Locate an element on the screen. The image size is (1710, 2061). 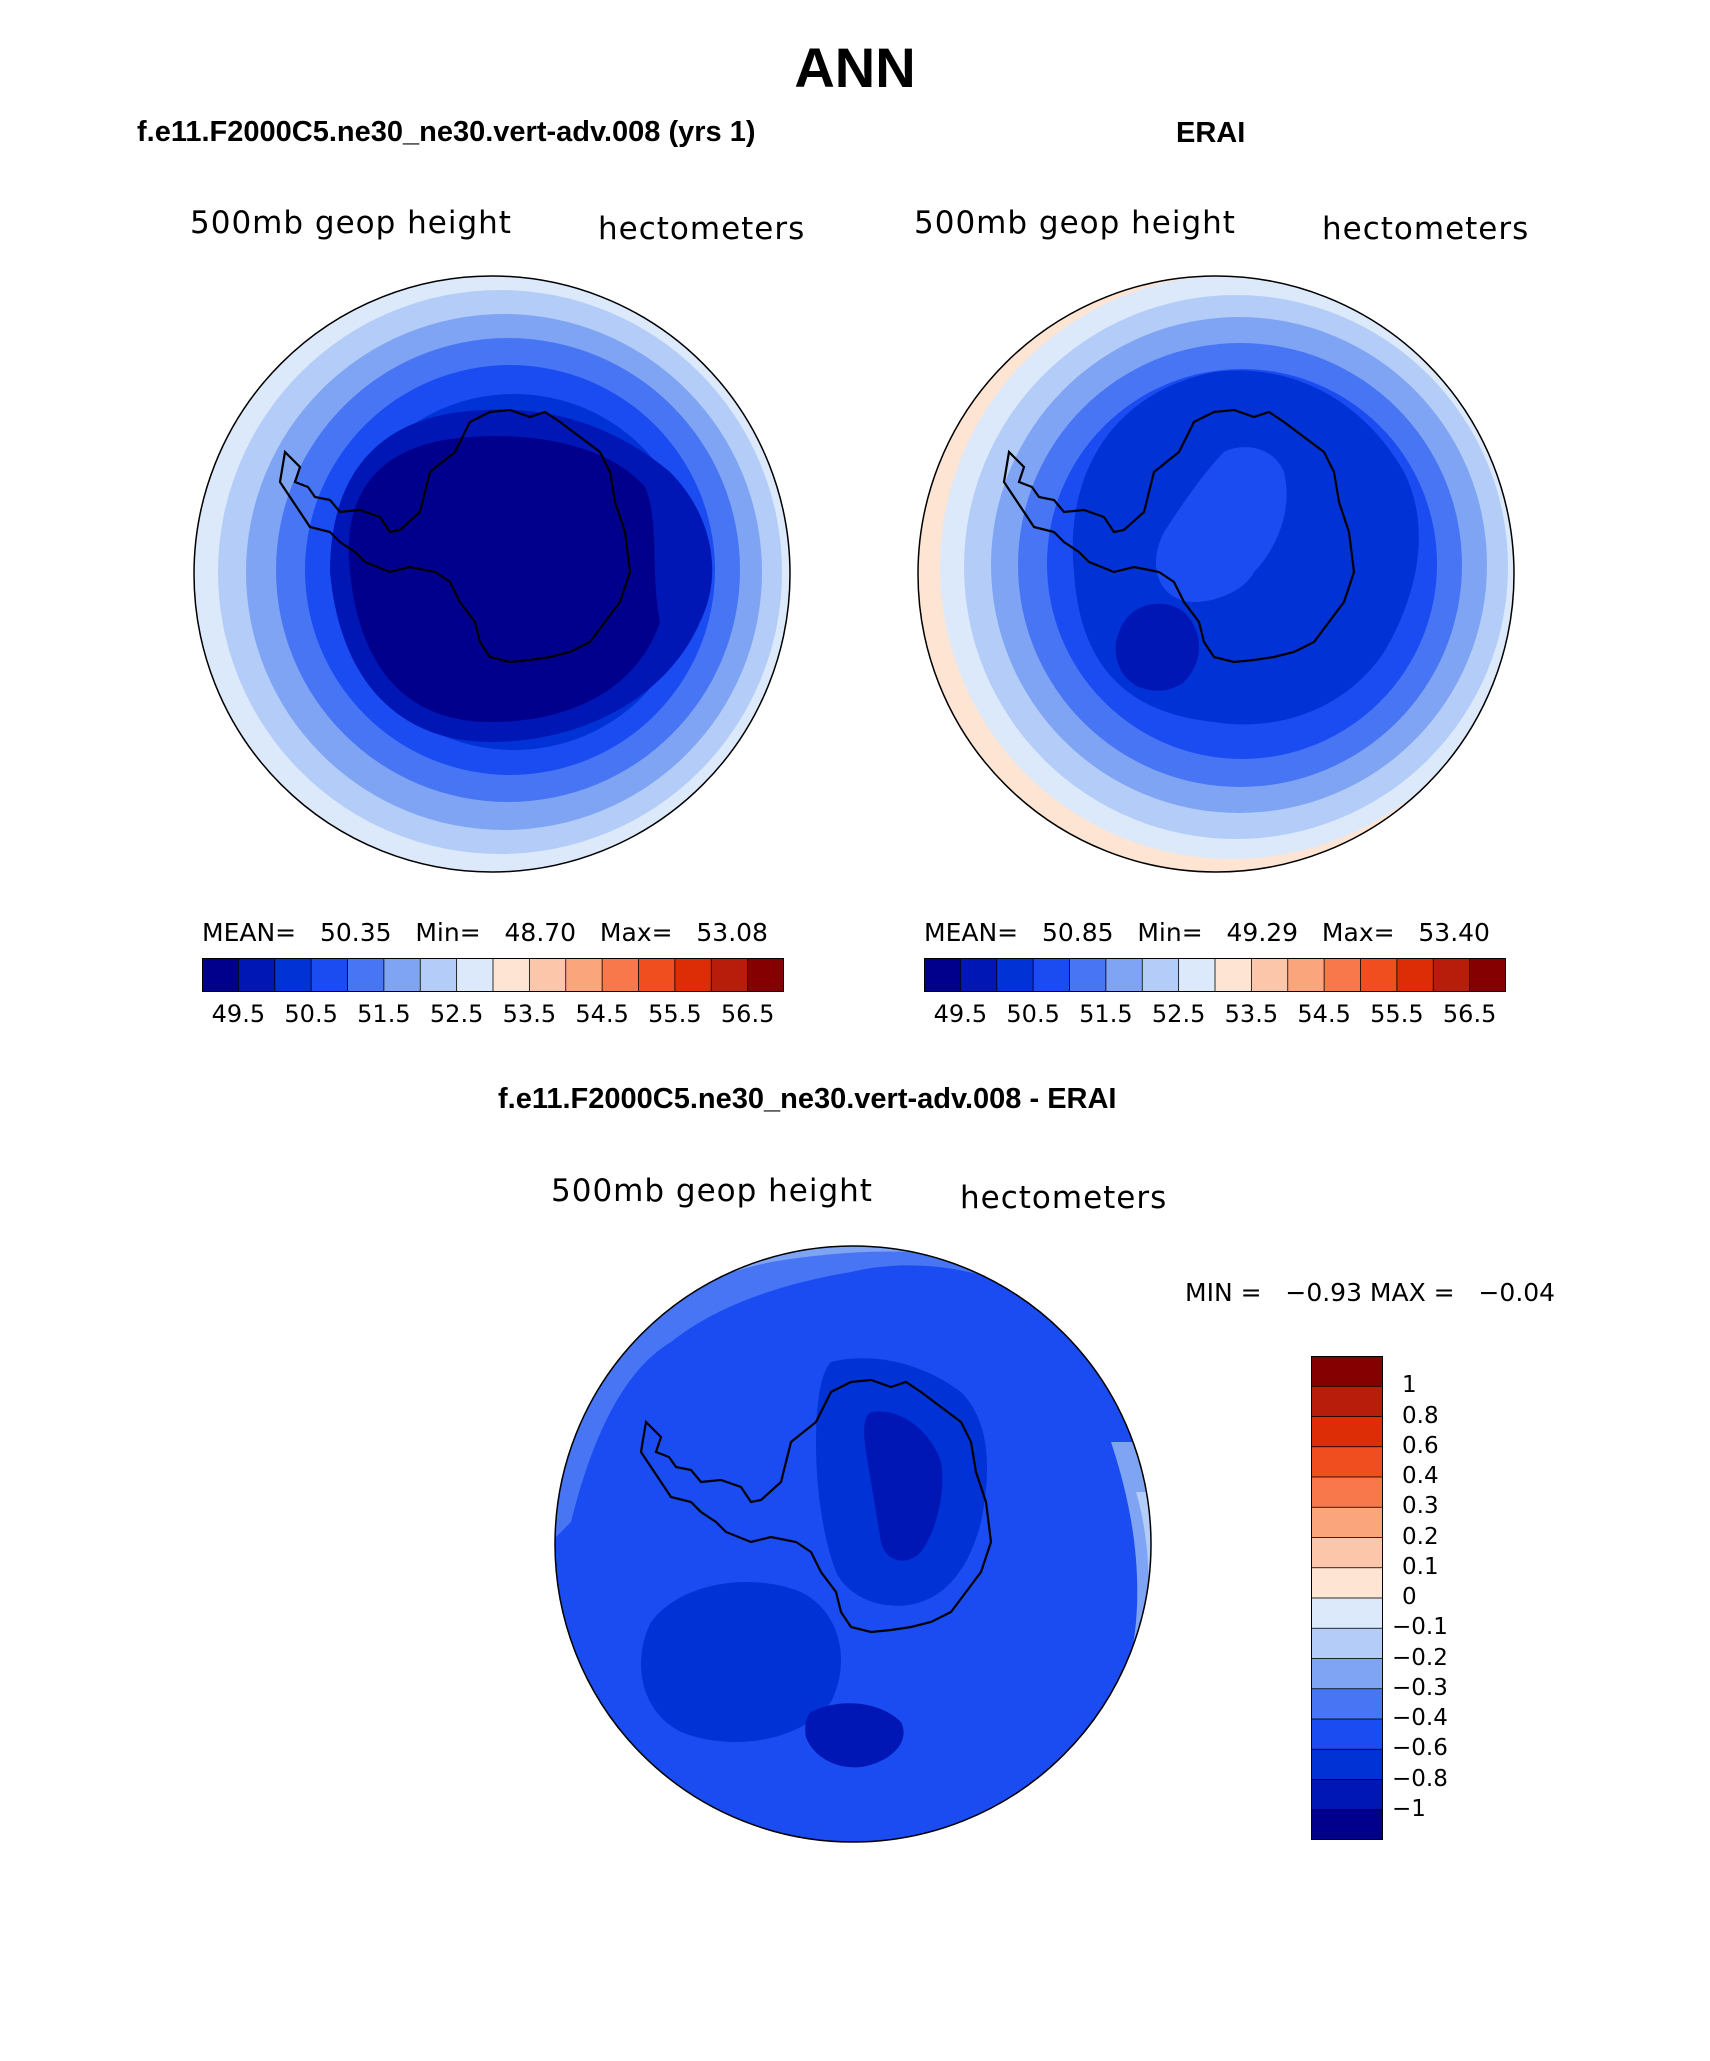
diff-colorbar-tick-label: −0.3 is located at coordinates (1420, 1687).